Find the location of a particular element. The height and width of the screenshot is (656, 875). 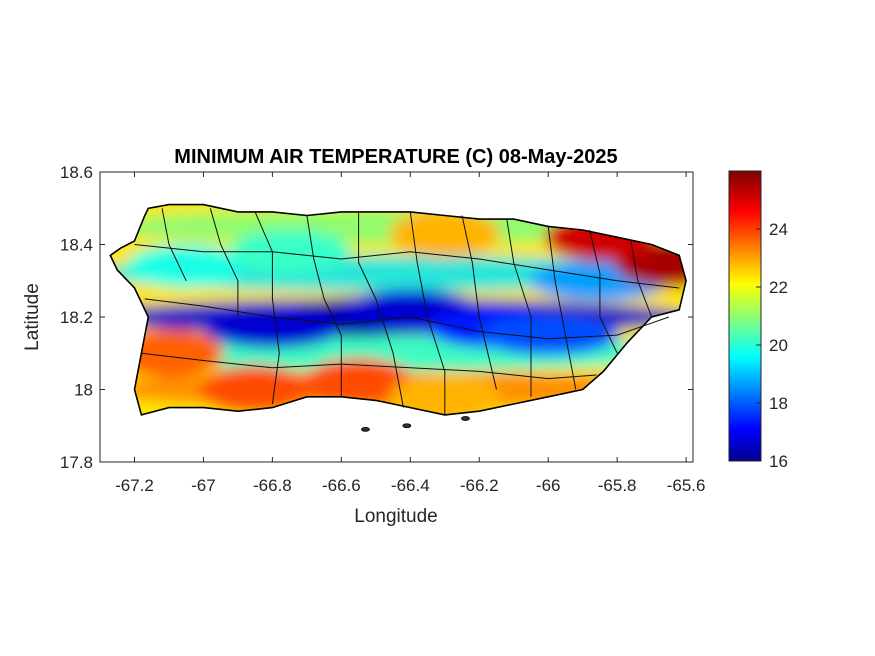

y-tick-label: 18.2 is located at coordinates (76, 317).